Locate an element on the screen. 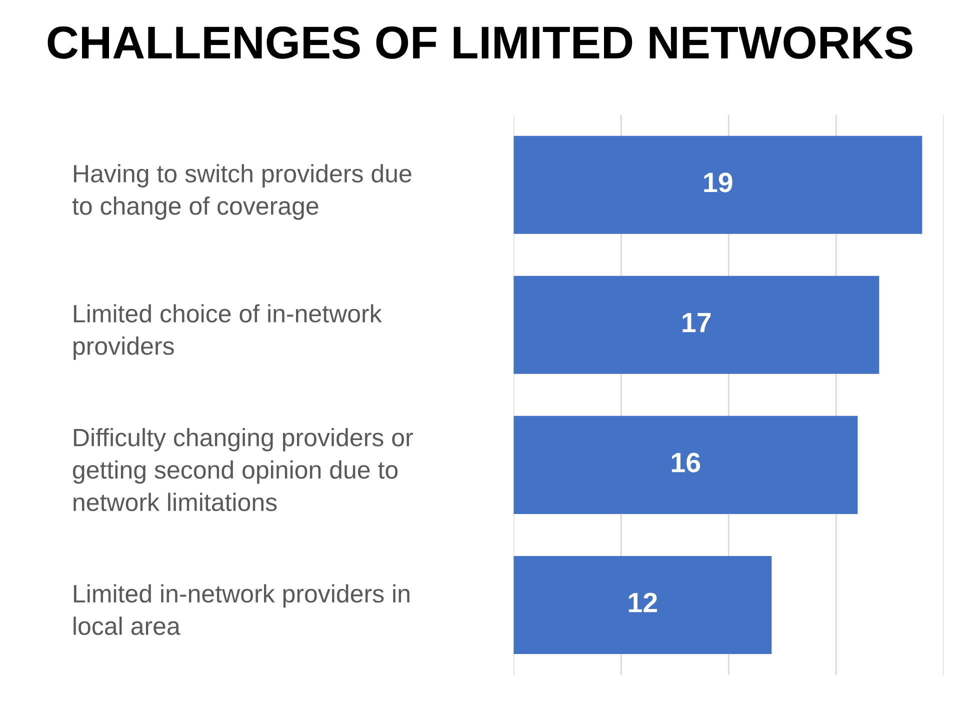 The width and height of the screenshot is (960, 720). data-label: 17 is located at coordinates (696, 322).